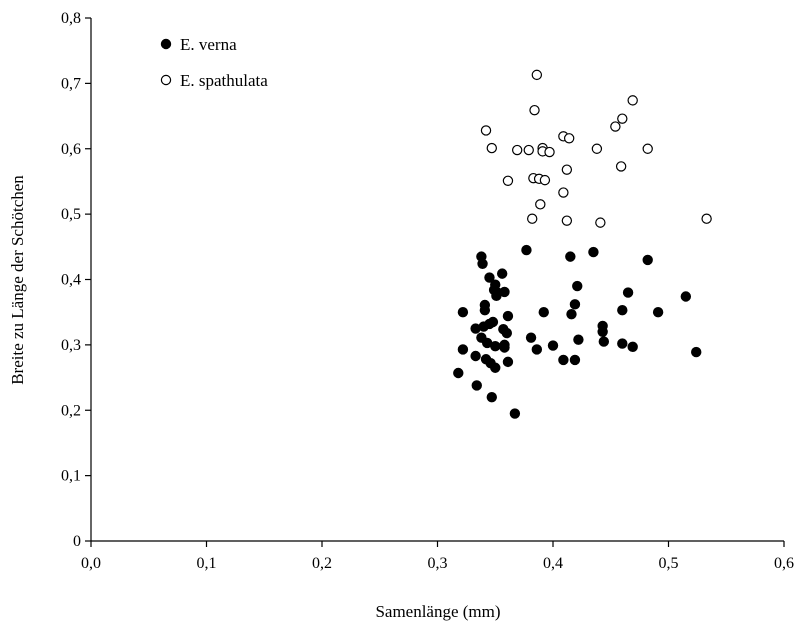  Describe the element at coordinates (208, 44) in the screenshot. I see `legend-label-e-verna: E. verna` at that location.